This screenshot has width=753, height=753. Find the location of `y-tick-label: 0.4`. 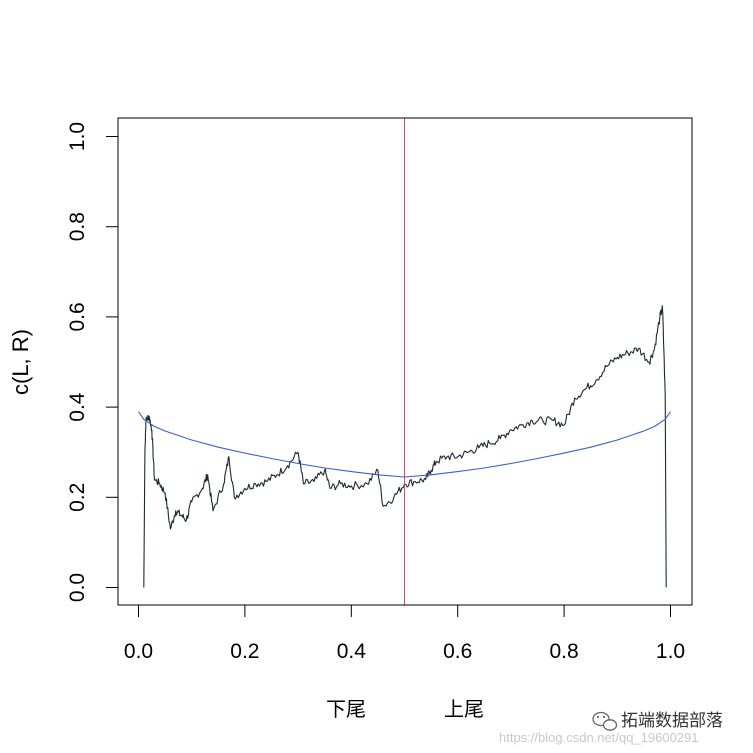

y-tick-label: 0.4 is located at coordinates (77, 407).